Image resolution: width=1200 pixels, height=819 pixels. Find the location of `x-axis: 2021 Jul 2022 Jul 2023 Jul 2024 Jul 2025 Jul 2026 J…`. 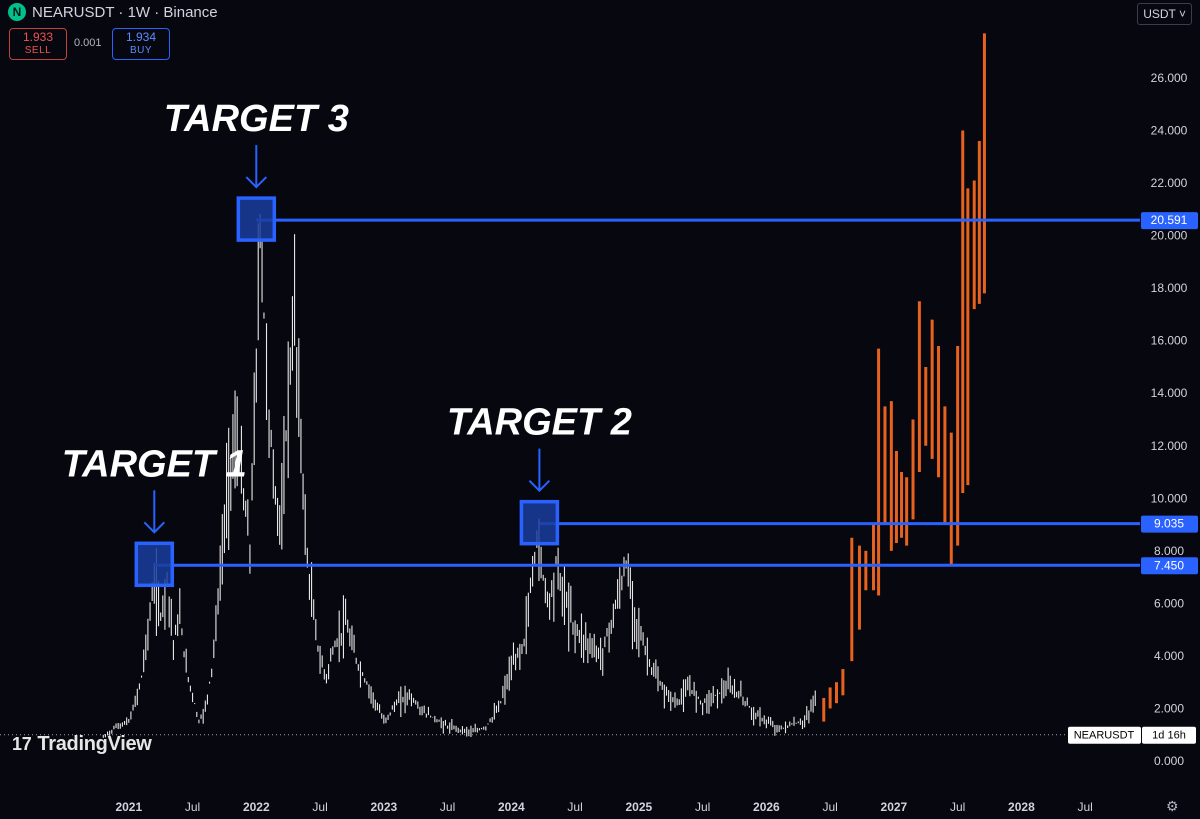

x-axis: 2021 Jul 2022 Jul 2023 Jul 2024 Jul 2025 Jul 2026 J… is located at coordinates (603, 807).